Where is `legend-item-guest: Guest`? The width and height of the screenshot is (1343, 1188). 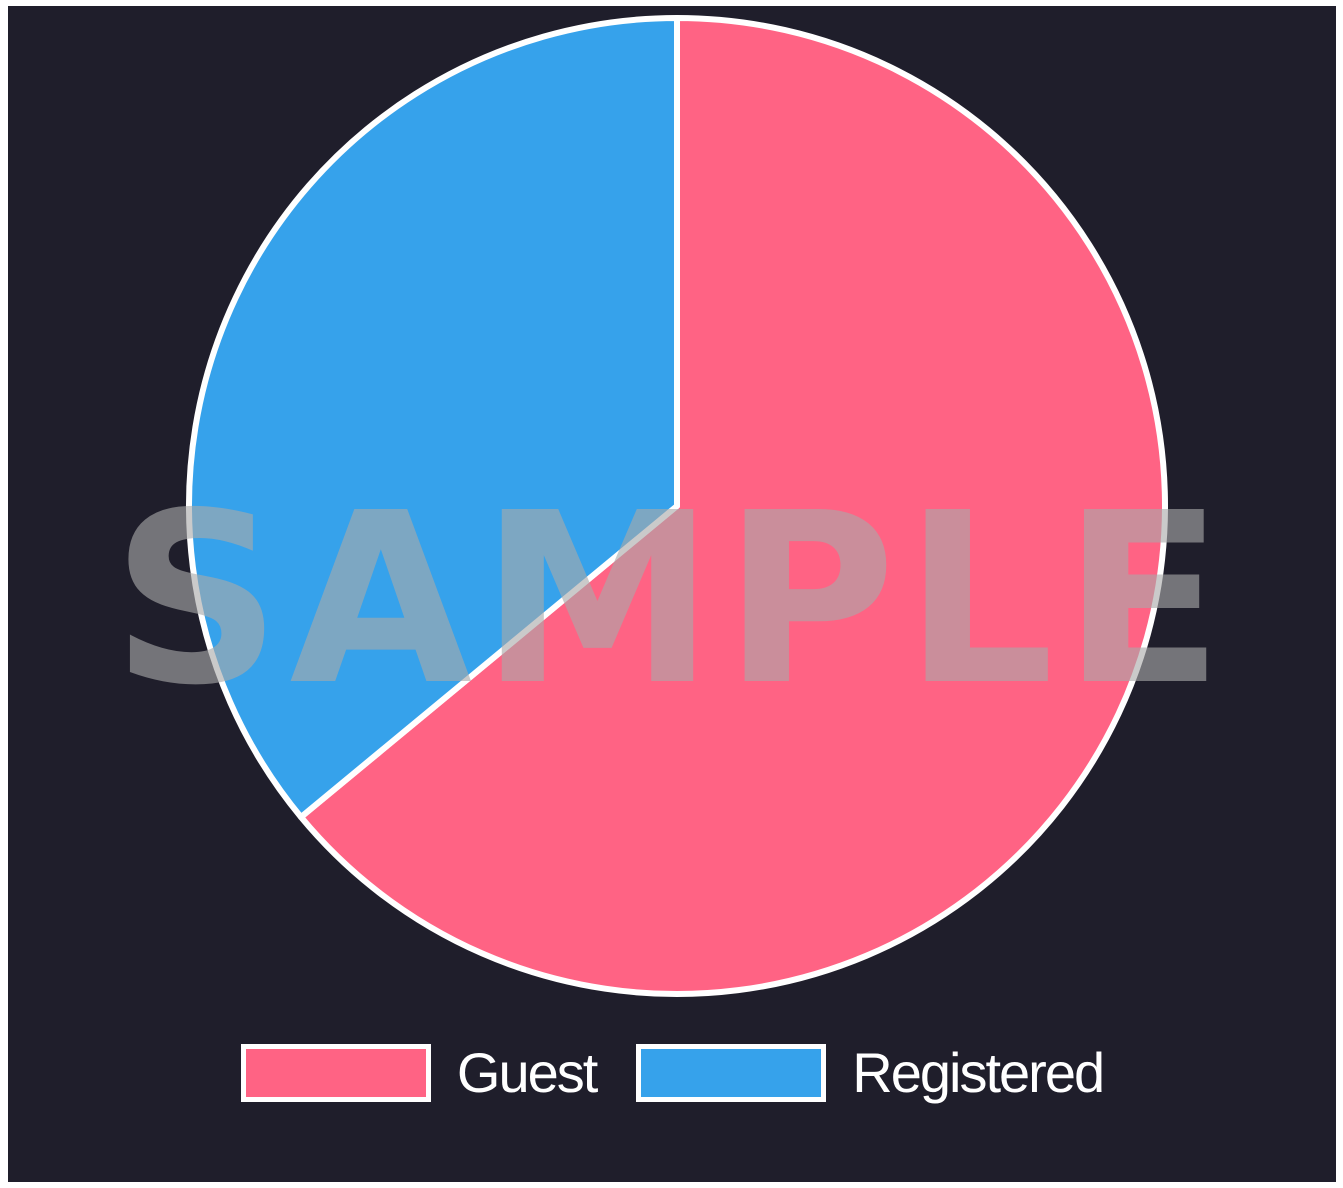 legend-item-guest: Guest is located at coordinates (419, 1072).